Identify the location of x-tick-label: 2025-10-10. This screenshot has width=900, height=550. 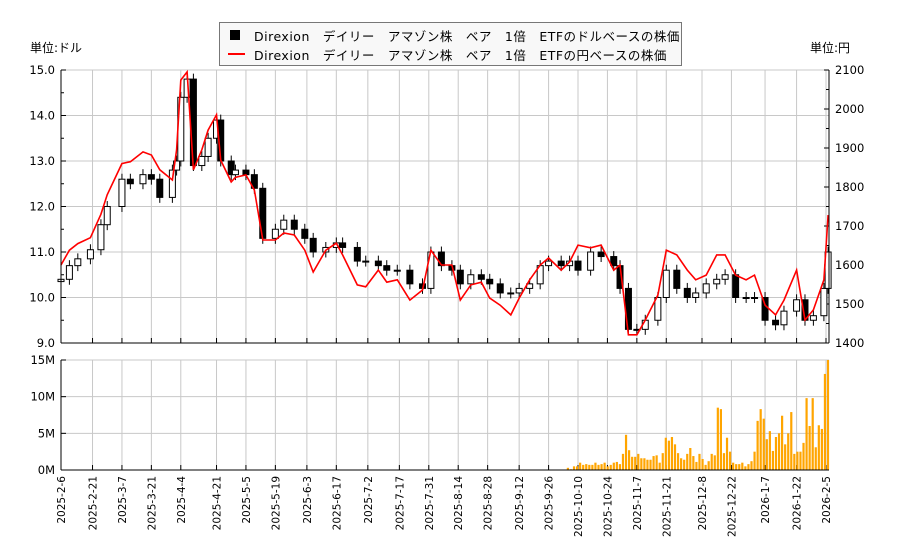
(579, 506).